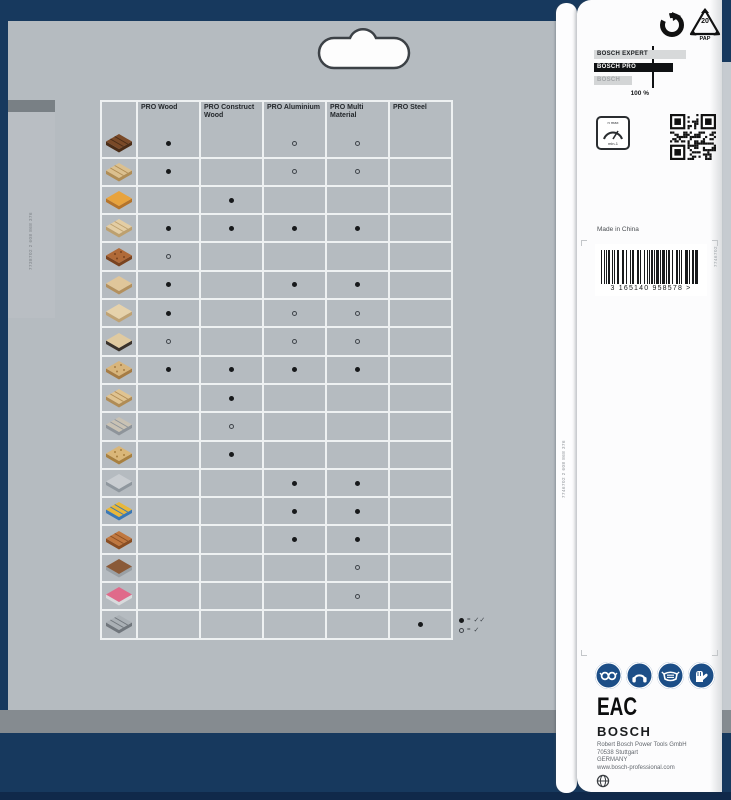  I want to click on column-header: PRO Aluminium, so click(294, 117).